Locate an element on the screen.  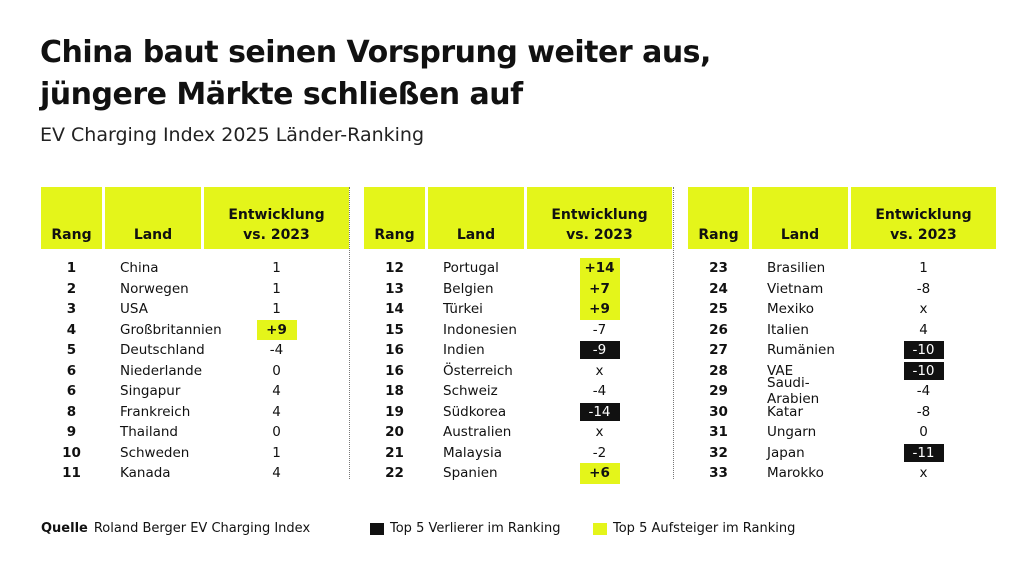
divider is located at coordinates (349, 333).